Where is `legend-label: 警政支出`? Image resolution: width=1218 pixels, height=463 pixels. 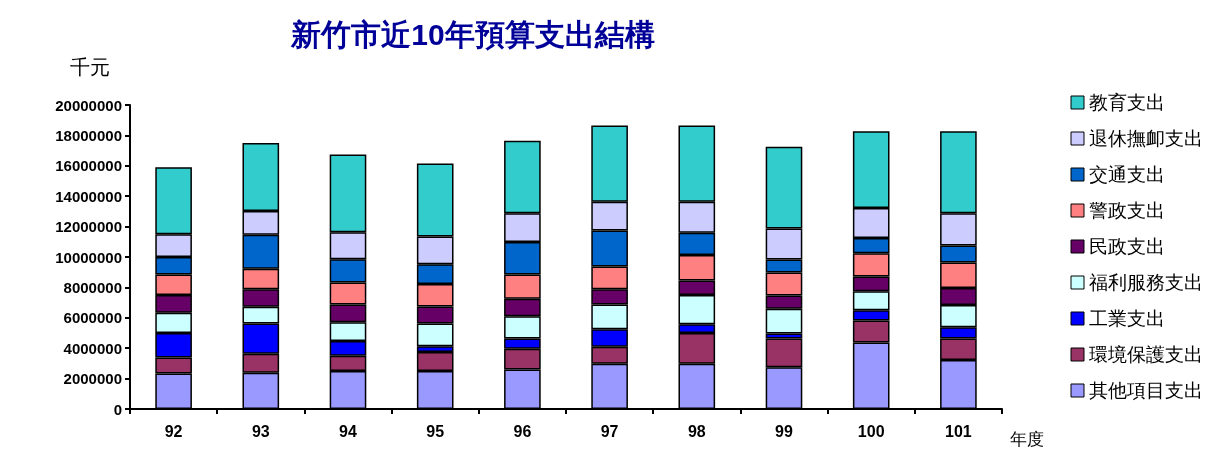
legend-label: 警政支出 is located at coordinates (1127, 210).